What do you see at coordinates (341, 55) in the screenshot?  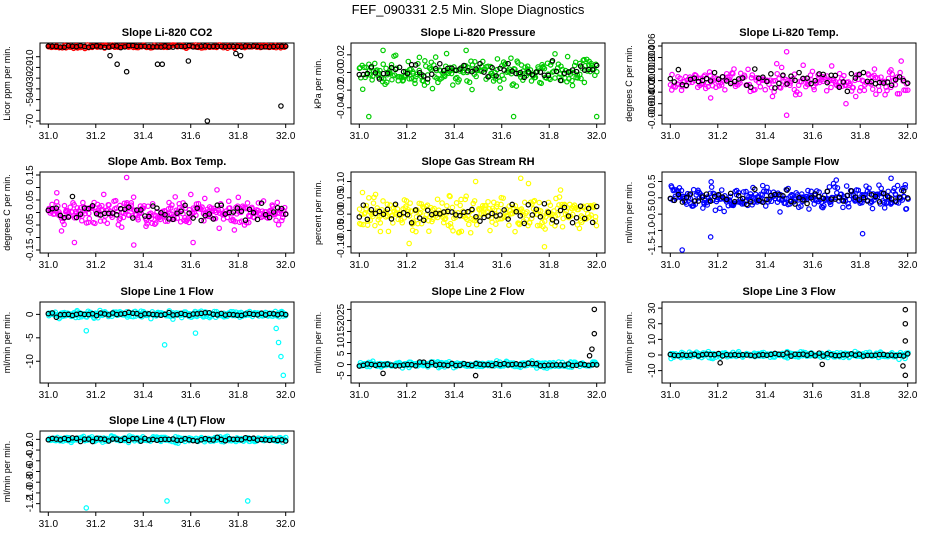 I see `y-tick-label: 0.02` at bounding box center [341, 55].